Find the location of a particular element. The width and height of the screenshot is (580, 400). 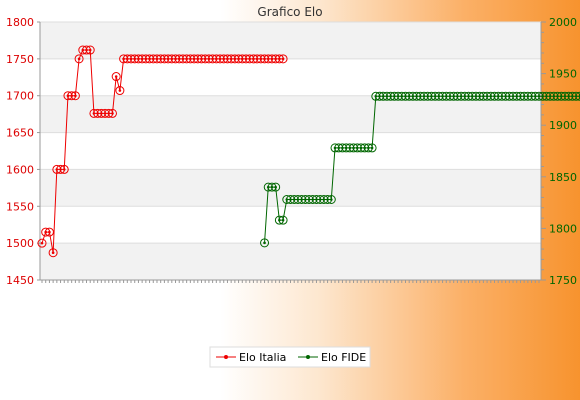

legend-box is located at coordinates (290, 357).